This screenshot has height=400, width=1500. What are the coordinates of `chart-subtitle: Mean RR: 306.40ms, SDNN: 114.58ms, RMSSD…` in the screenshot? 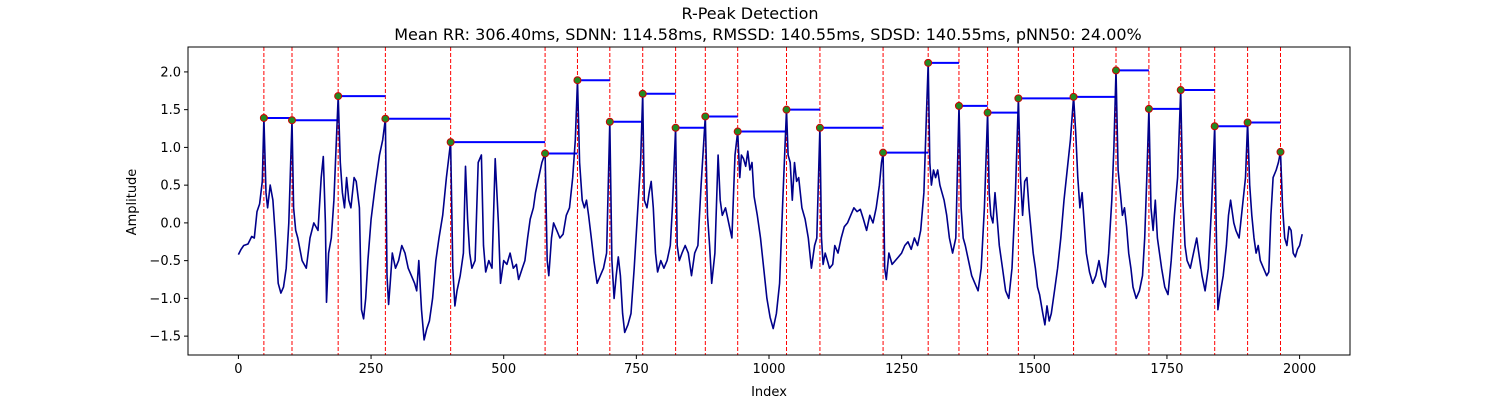 It's located at (768, 34).